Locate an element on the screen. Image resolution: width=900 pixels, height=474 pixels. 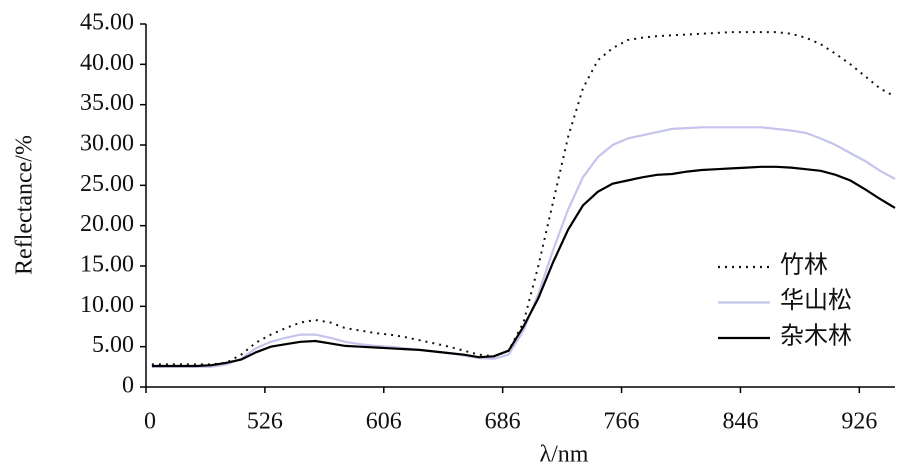
x-tick-label: 606 is located at coordinates (384, 422).